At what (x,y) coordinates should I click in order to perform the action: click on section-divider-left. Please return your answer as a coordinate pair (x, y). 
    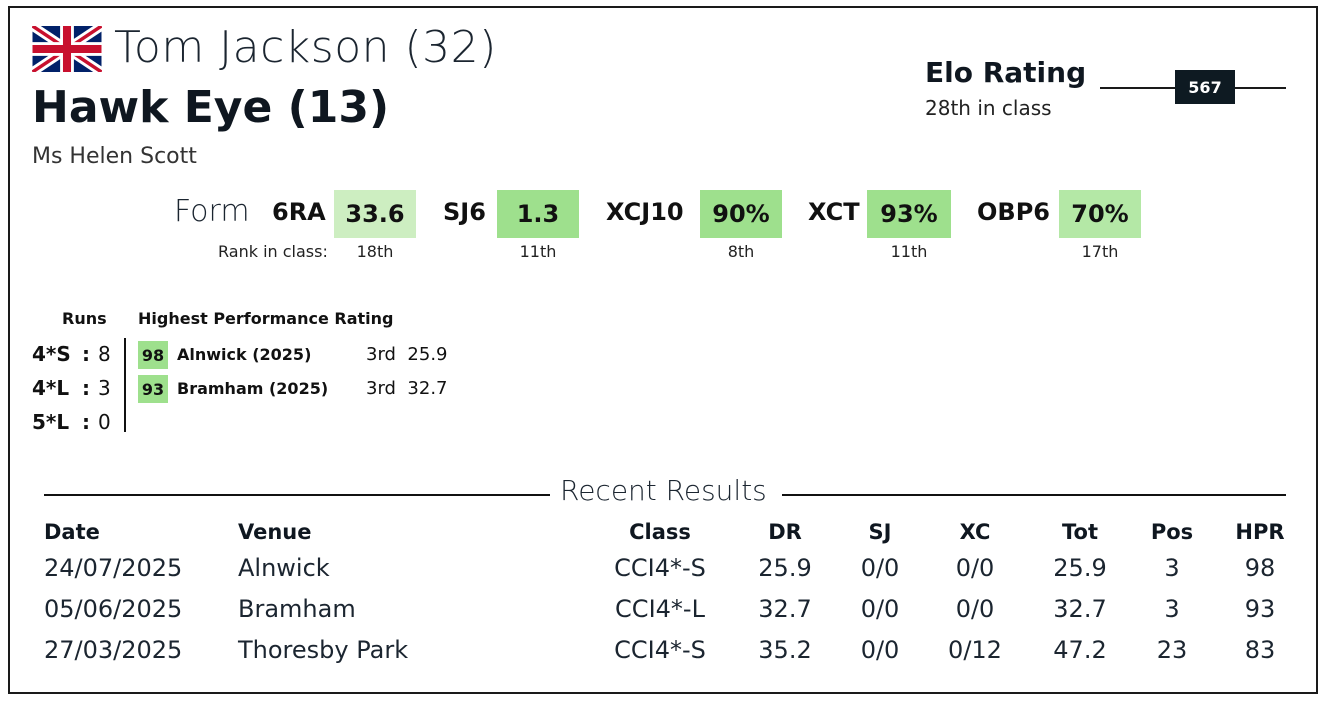
    Looking at the image, I should click on (297, 495).